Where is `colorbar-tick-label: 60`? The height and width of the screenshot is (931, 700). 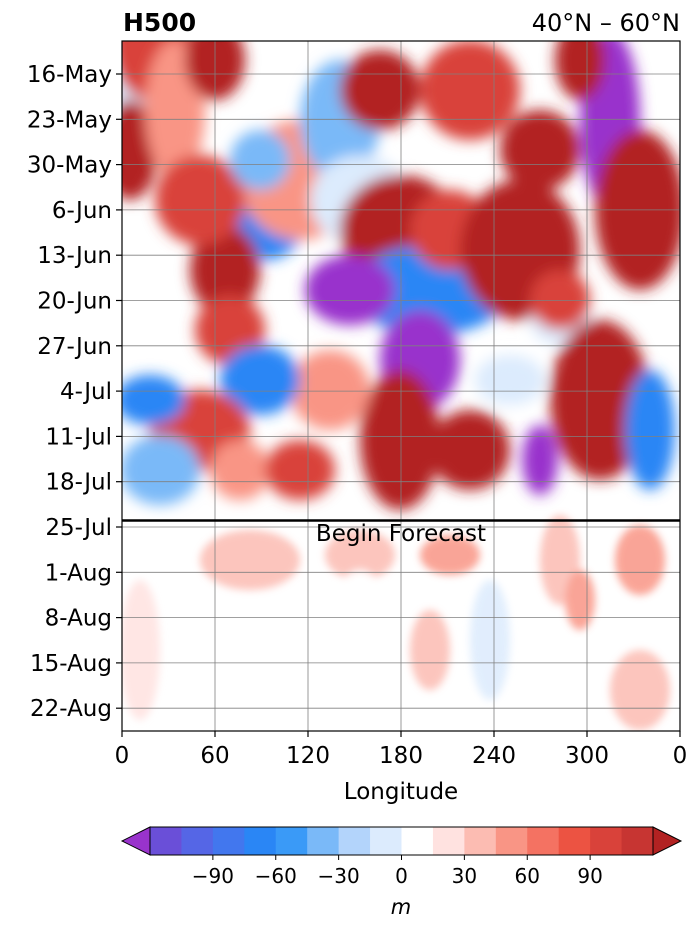
colorbar-tick-label: 60 is located at coordinates (527, 876).